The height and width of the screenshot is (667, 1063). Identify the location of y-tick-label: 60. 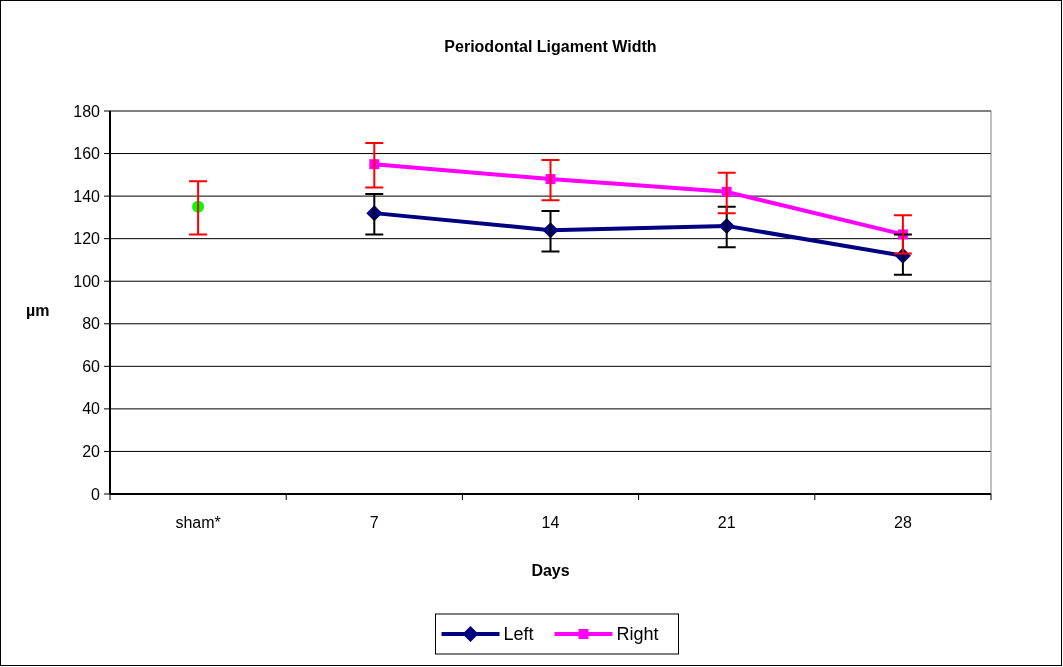
(91, 366).